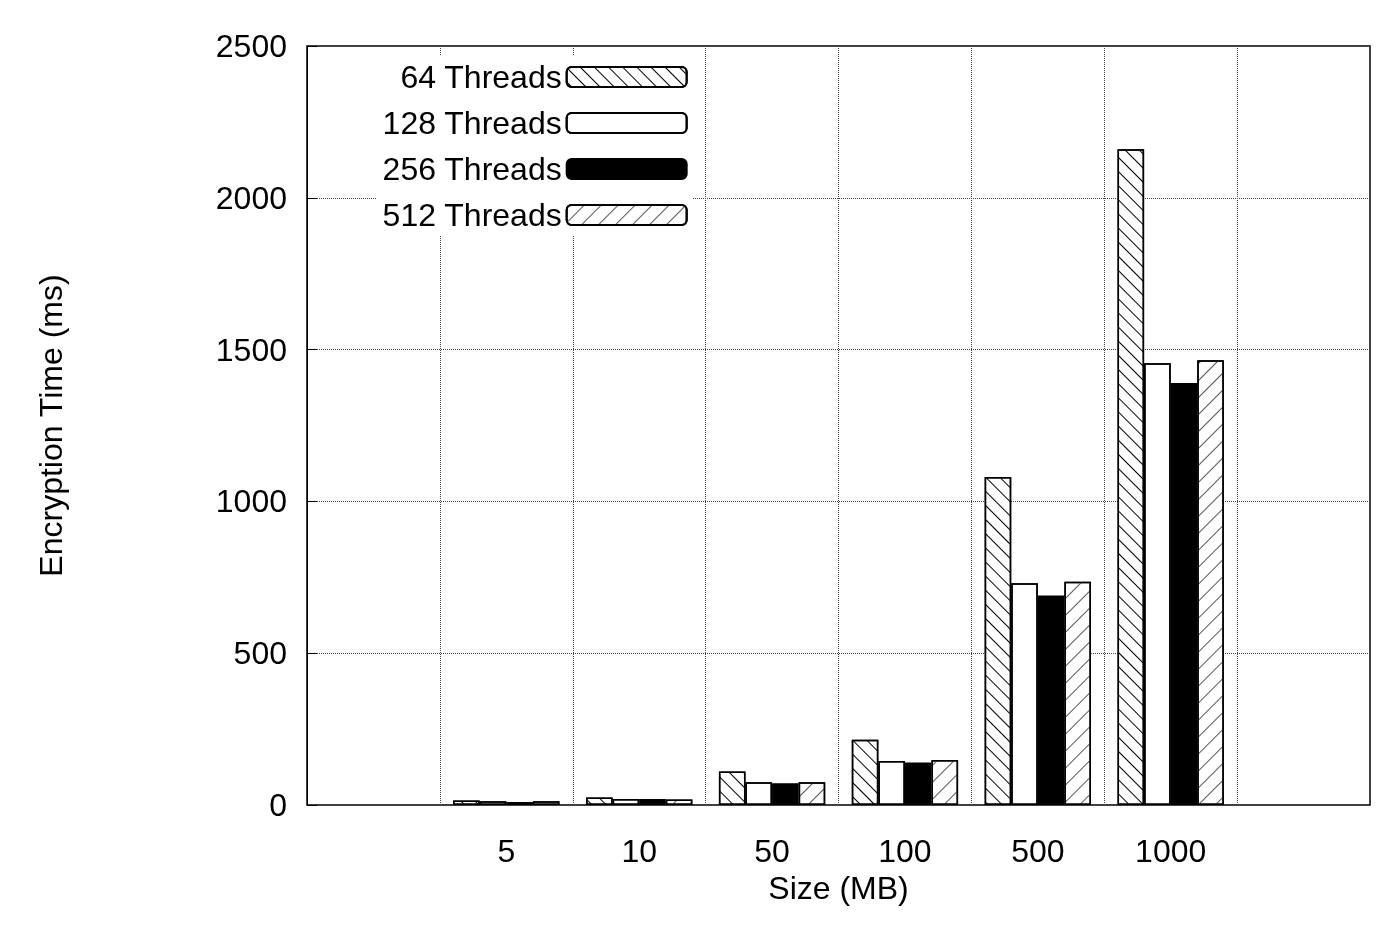  What do you see at coordinates (472, 169) in the screenshot?
I see `legend-label: 256 Threads` at bounding box center [472, 169].